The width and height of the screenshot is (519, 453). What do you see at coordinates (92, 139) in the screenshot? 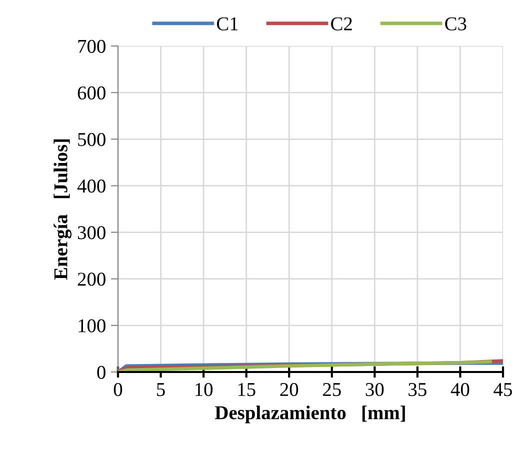
I see `y-tick-label: 500` at bounding box center [92, 139].